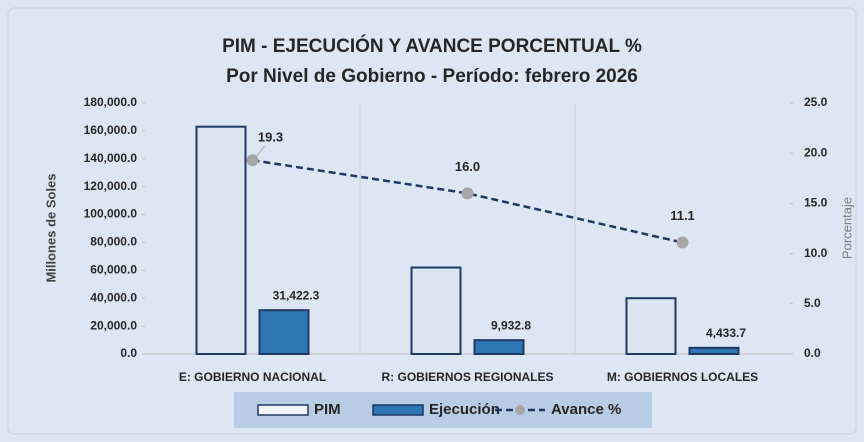 This screenshot has height=442, width=864. What do you see at coordinates (816, 152) in the screenshot?
I see `y2-tick-label: 20.0` at bounding box center [816, 152].